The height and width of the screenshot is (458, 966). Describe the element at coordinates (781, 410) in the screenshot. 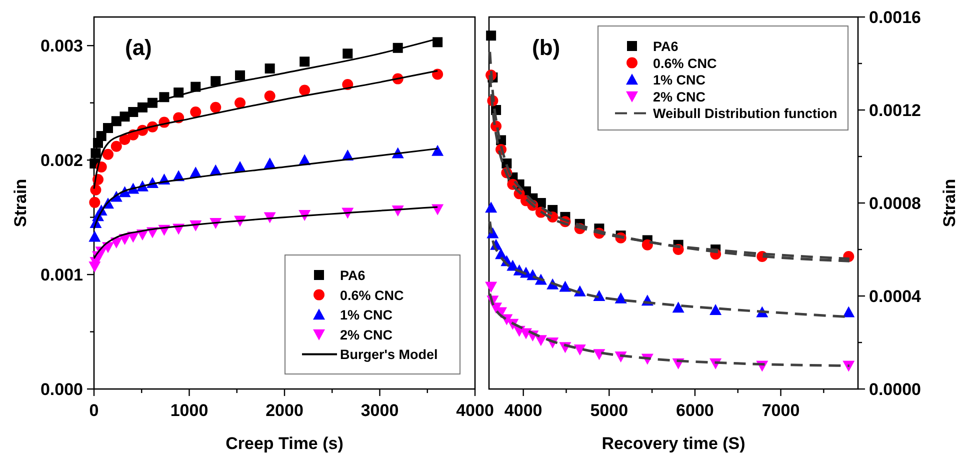

I see `x-tick-label: 7000` at that location.